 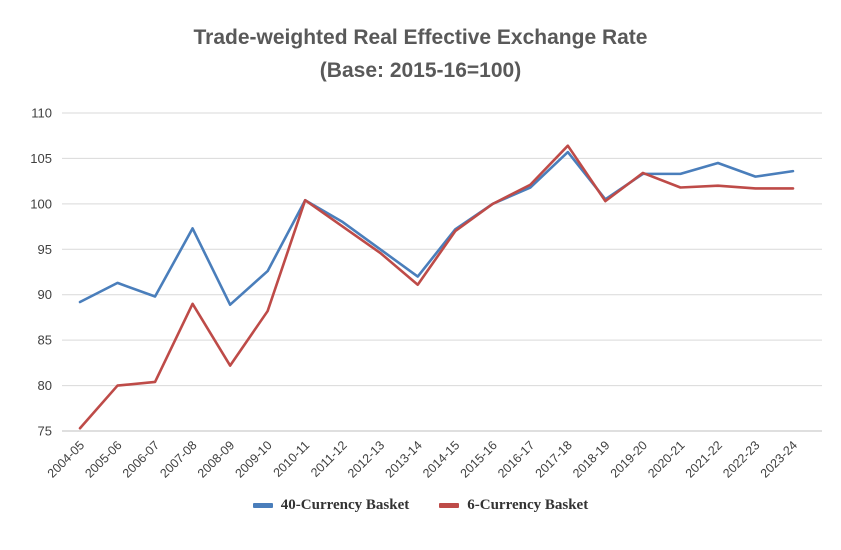 I want to click on x-tick-label: 2005-06, so click(x=103, y=459).